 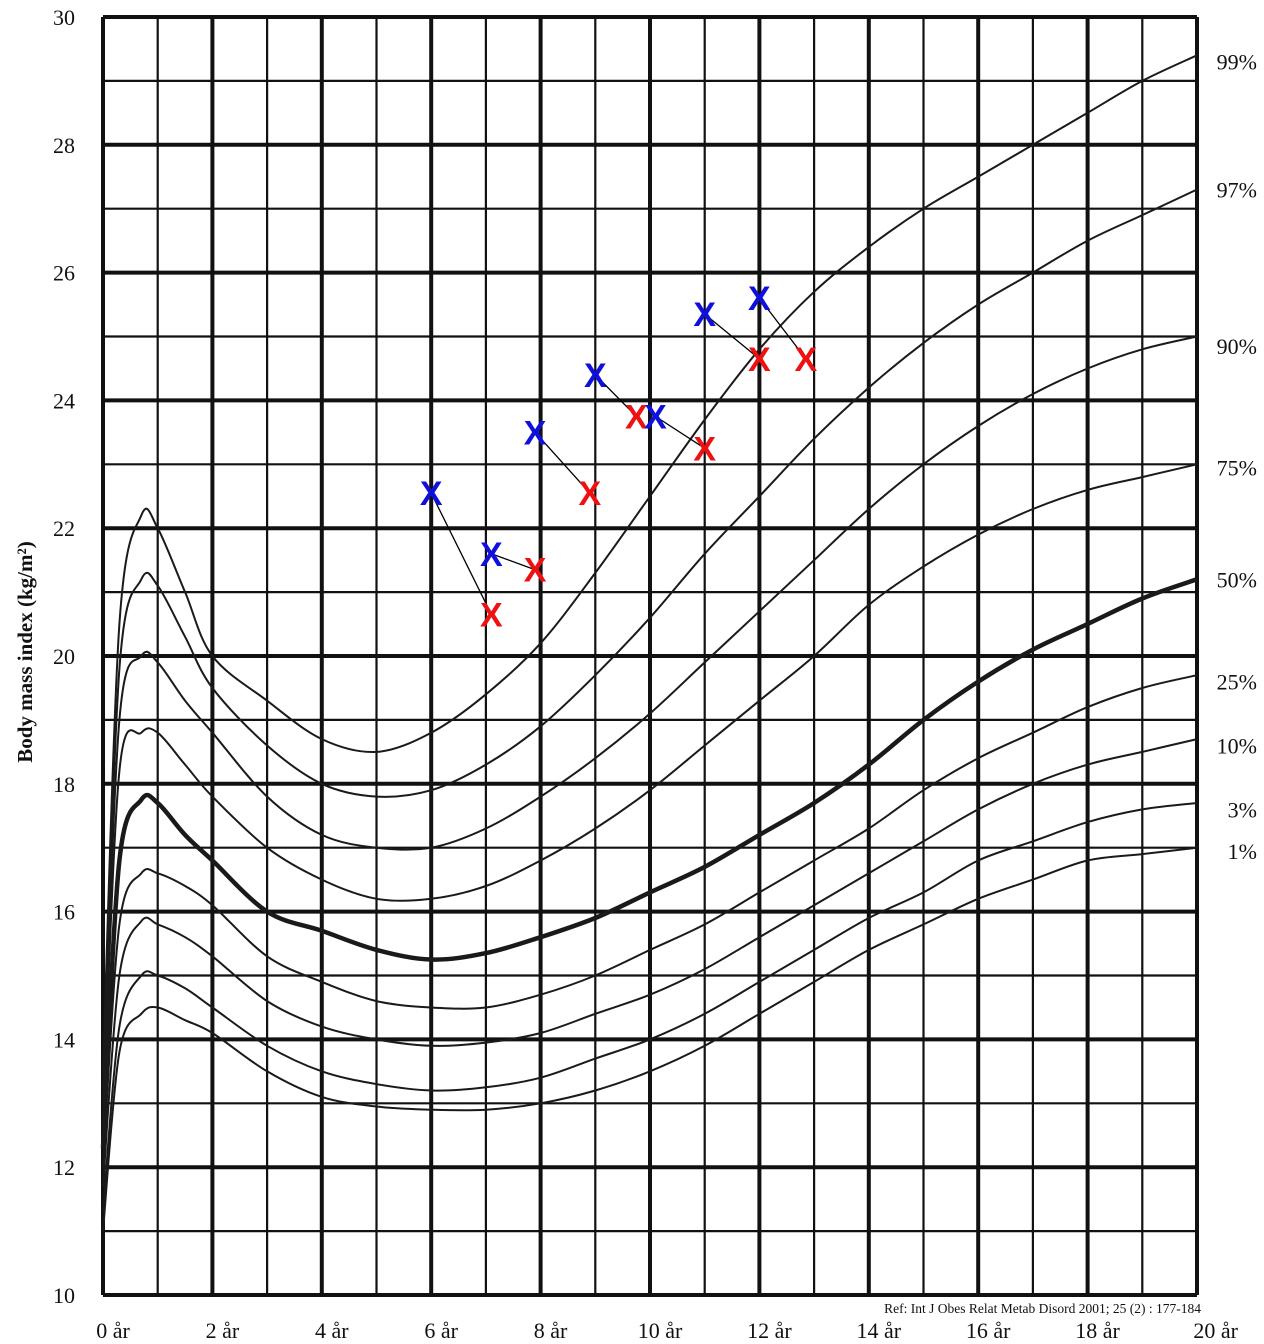 I want to click on y-tick-label: 26, so click(x=64, y=273).